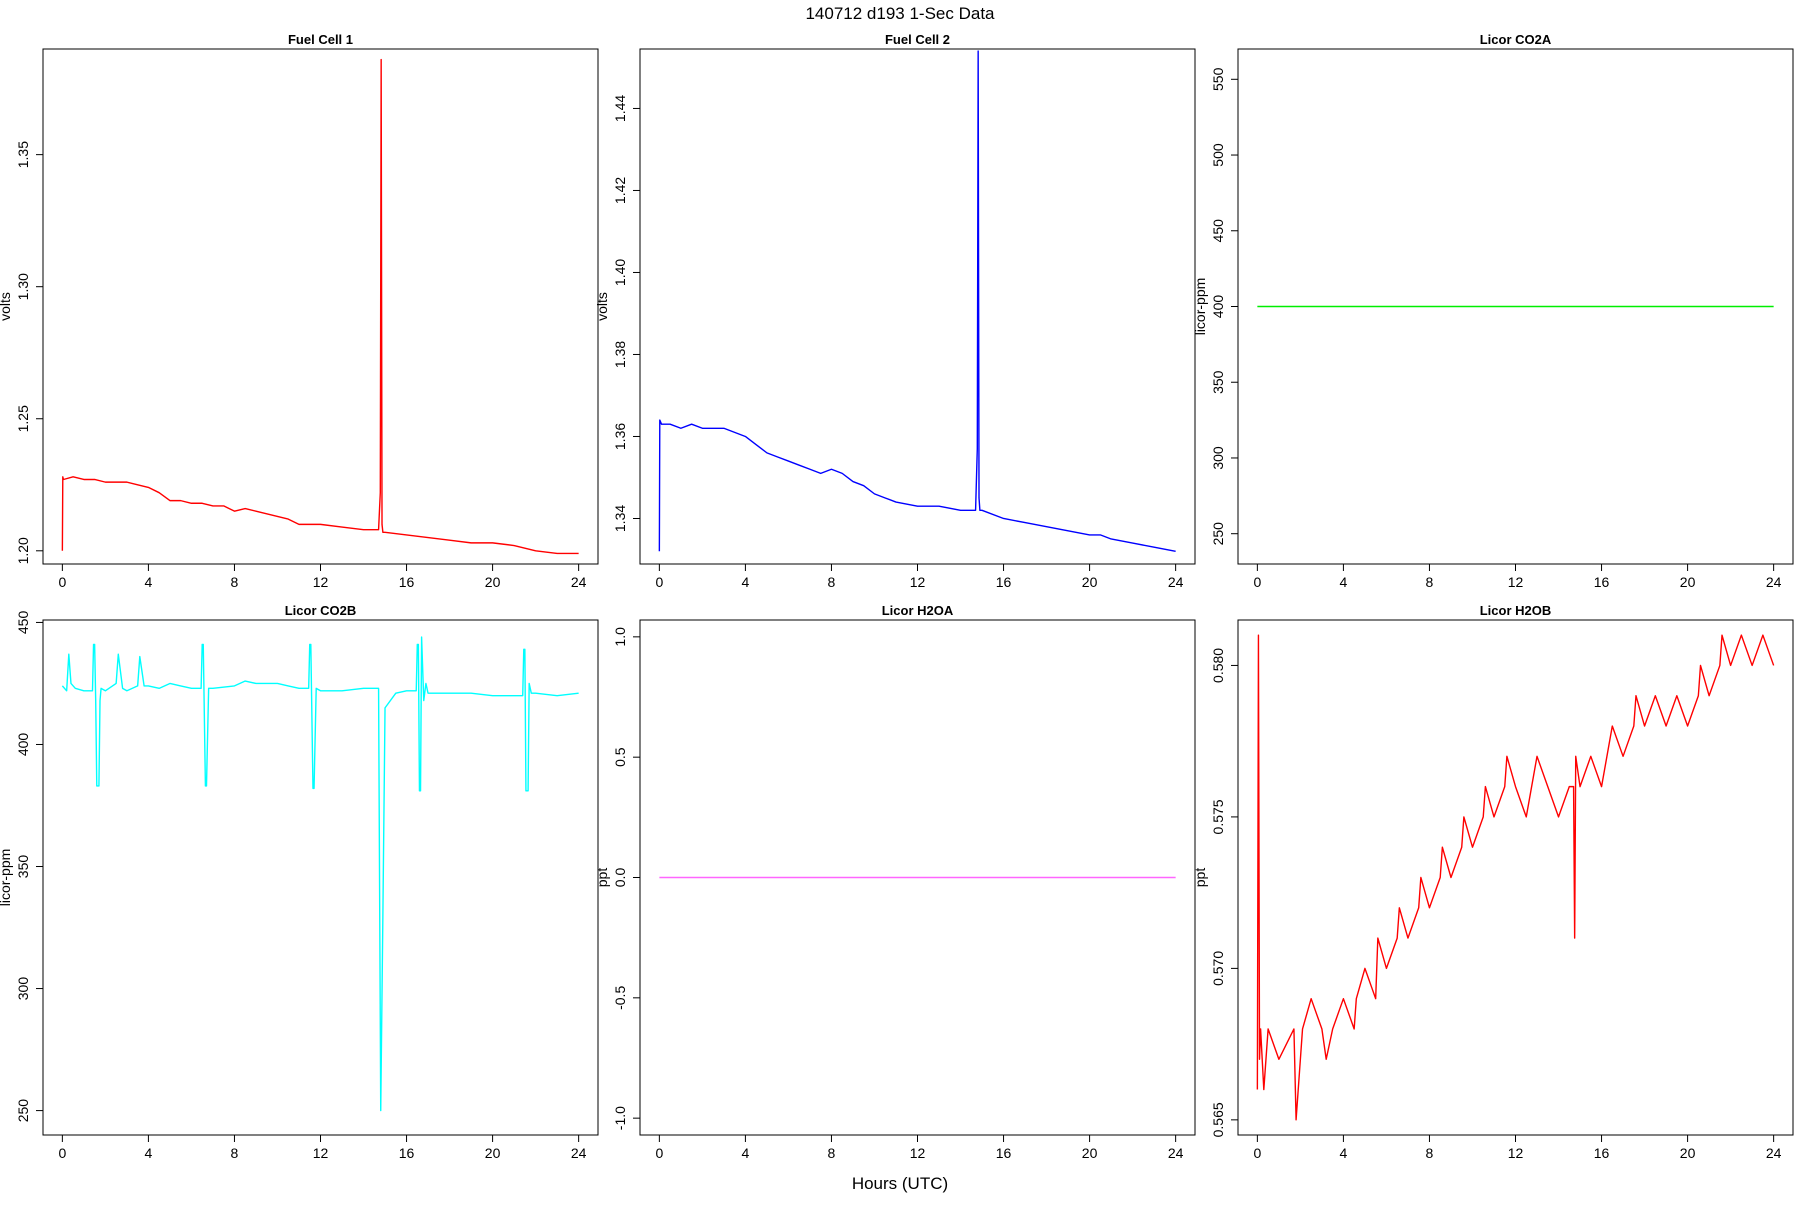  I want to click on panel-2-ytick-label: 1.36, so click(620, 436).